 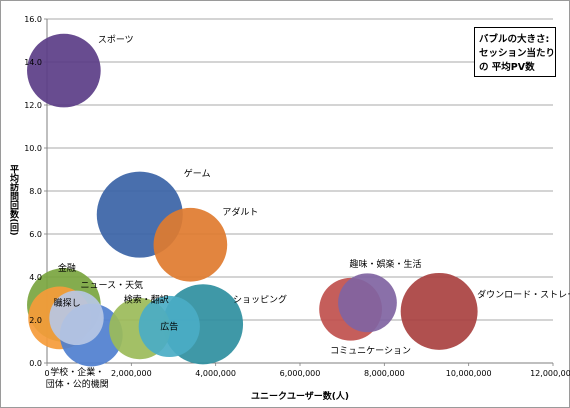 What do you see at coordinates (215, 373) in the screenshot?
I see `x-tick-label: 4,000,000` at bounding box center [215, 373].